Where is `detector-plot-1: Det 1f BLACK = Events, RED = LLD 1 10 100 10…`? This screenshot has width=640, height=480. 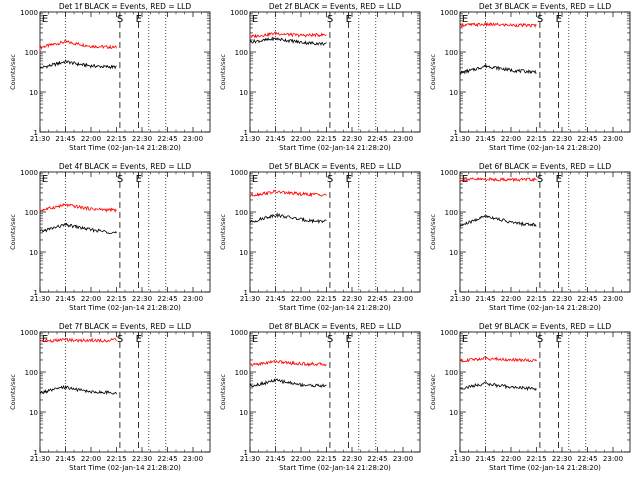 detector-plot-1: Det 1f BLACK = Events, RED = LLD 1 10 100 10… is located at coordinates (110, 77).